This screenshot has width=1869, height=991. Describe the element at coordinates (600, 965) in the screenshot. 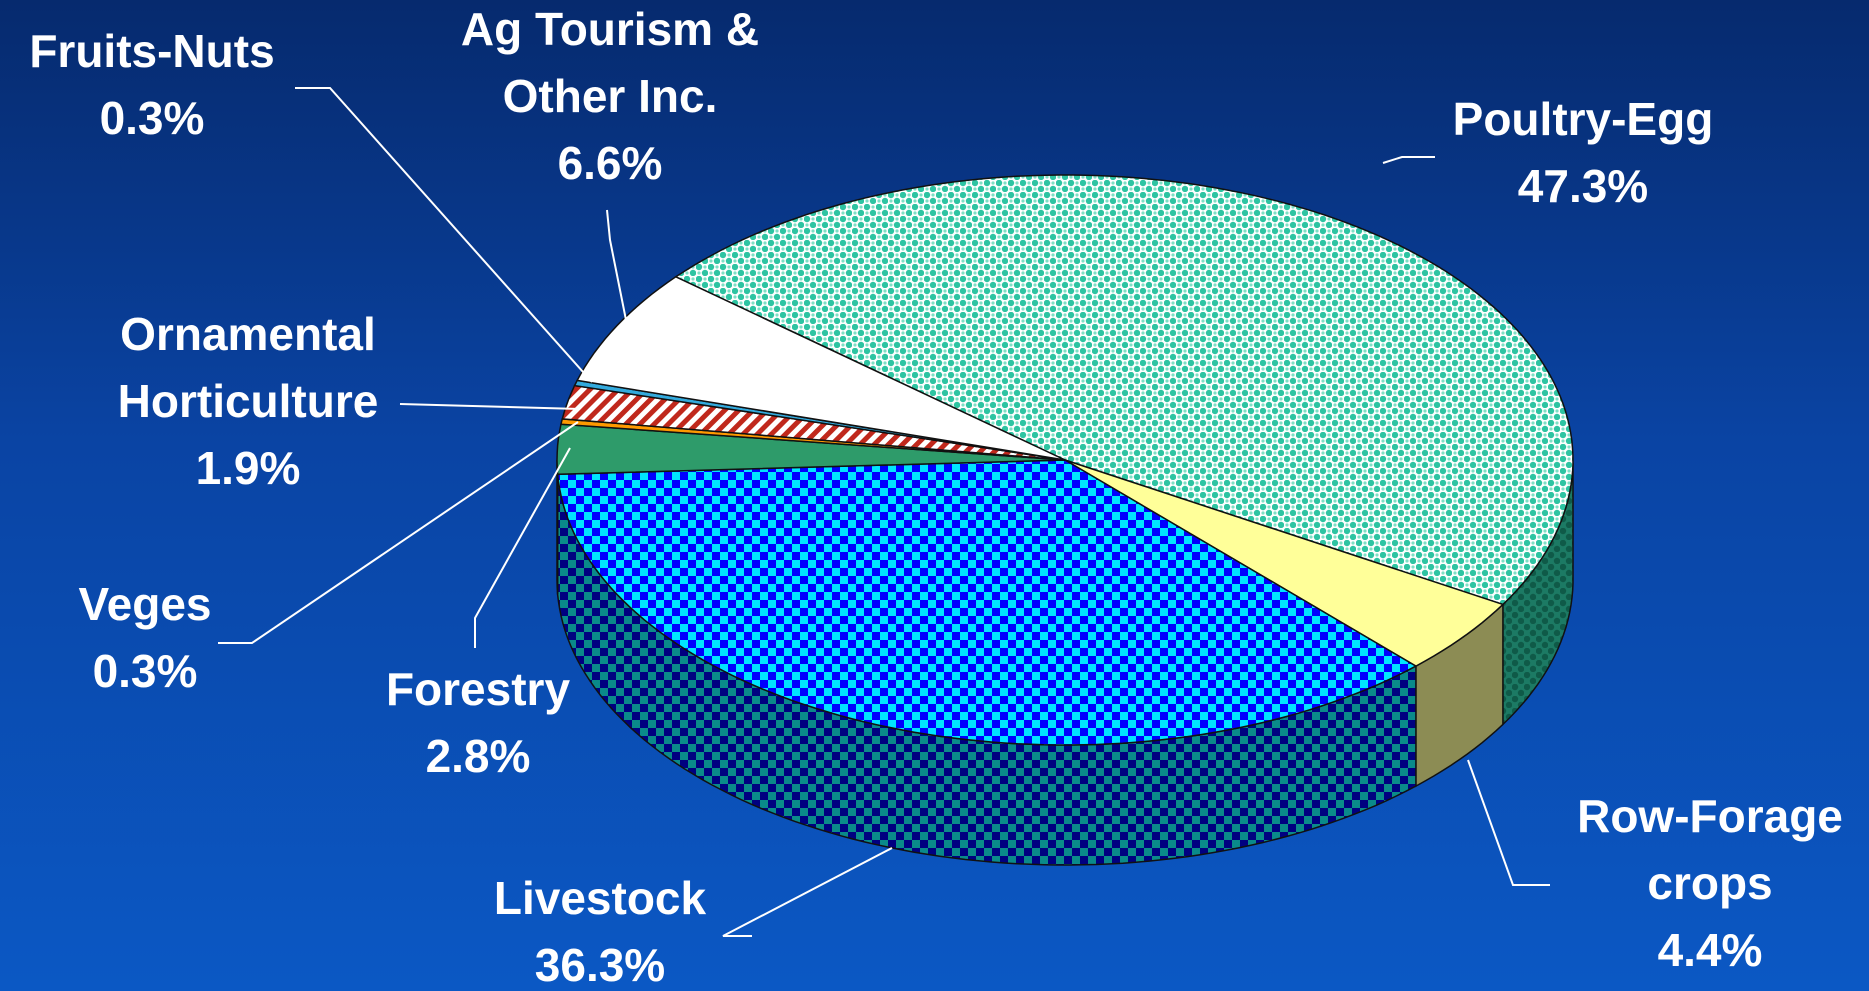

I see `value-label-livestock: 36.3%` at that location.